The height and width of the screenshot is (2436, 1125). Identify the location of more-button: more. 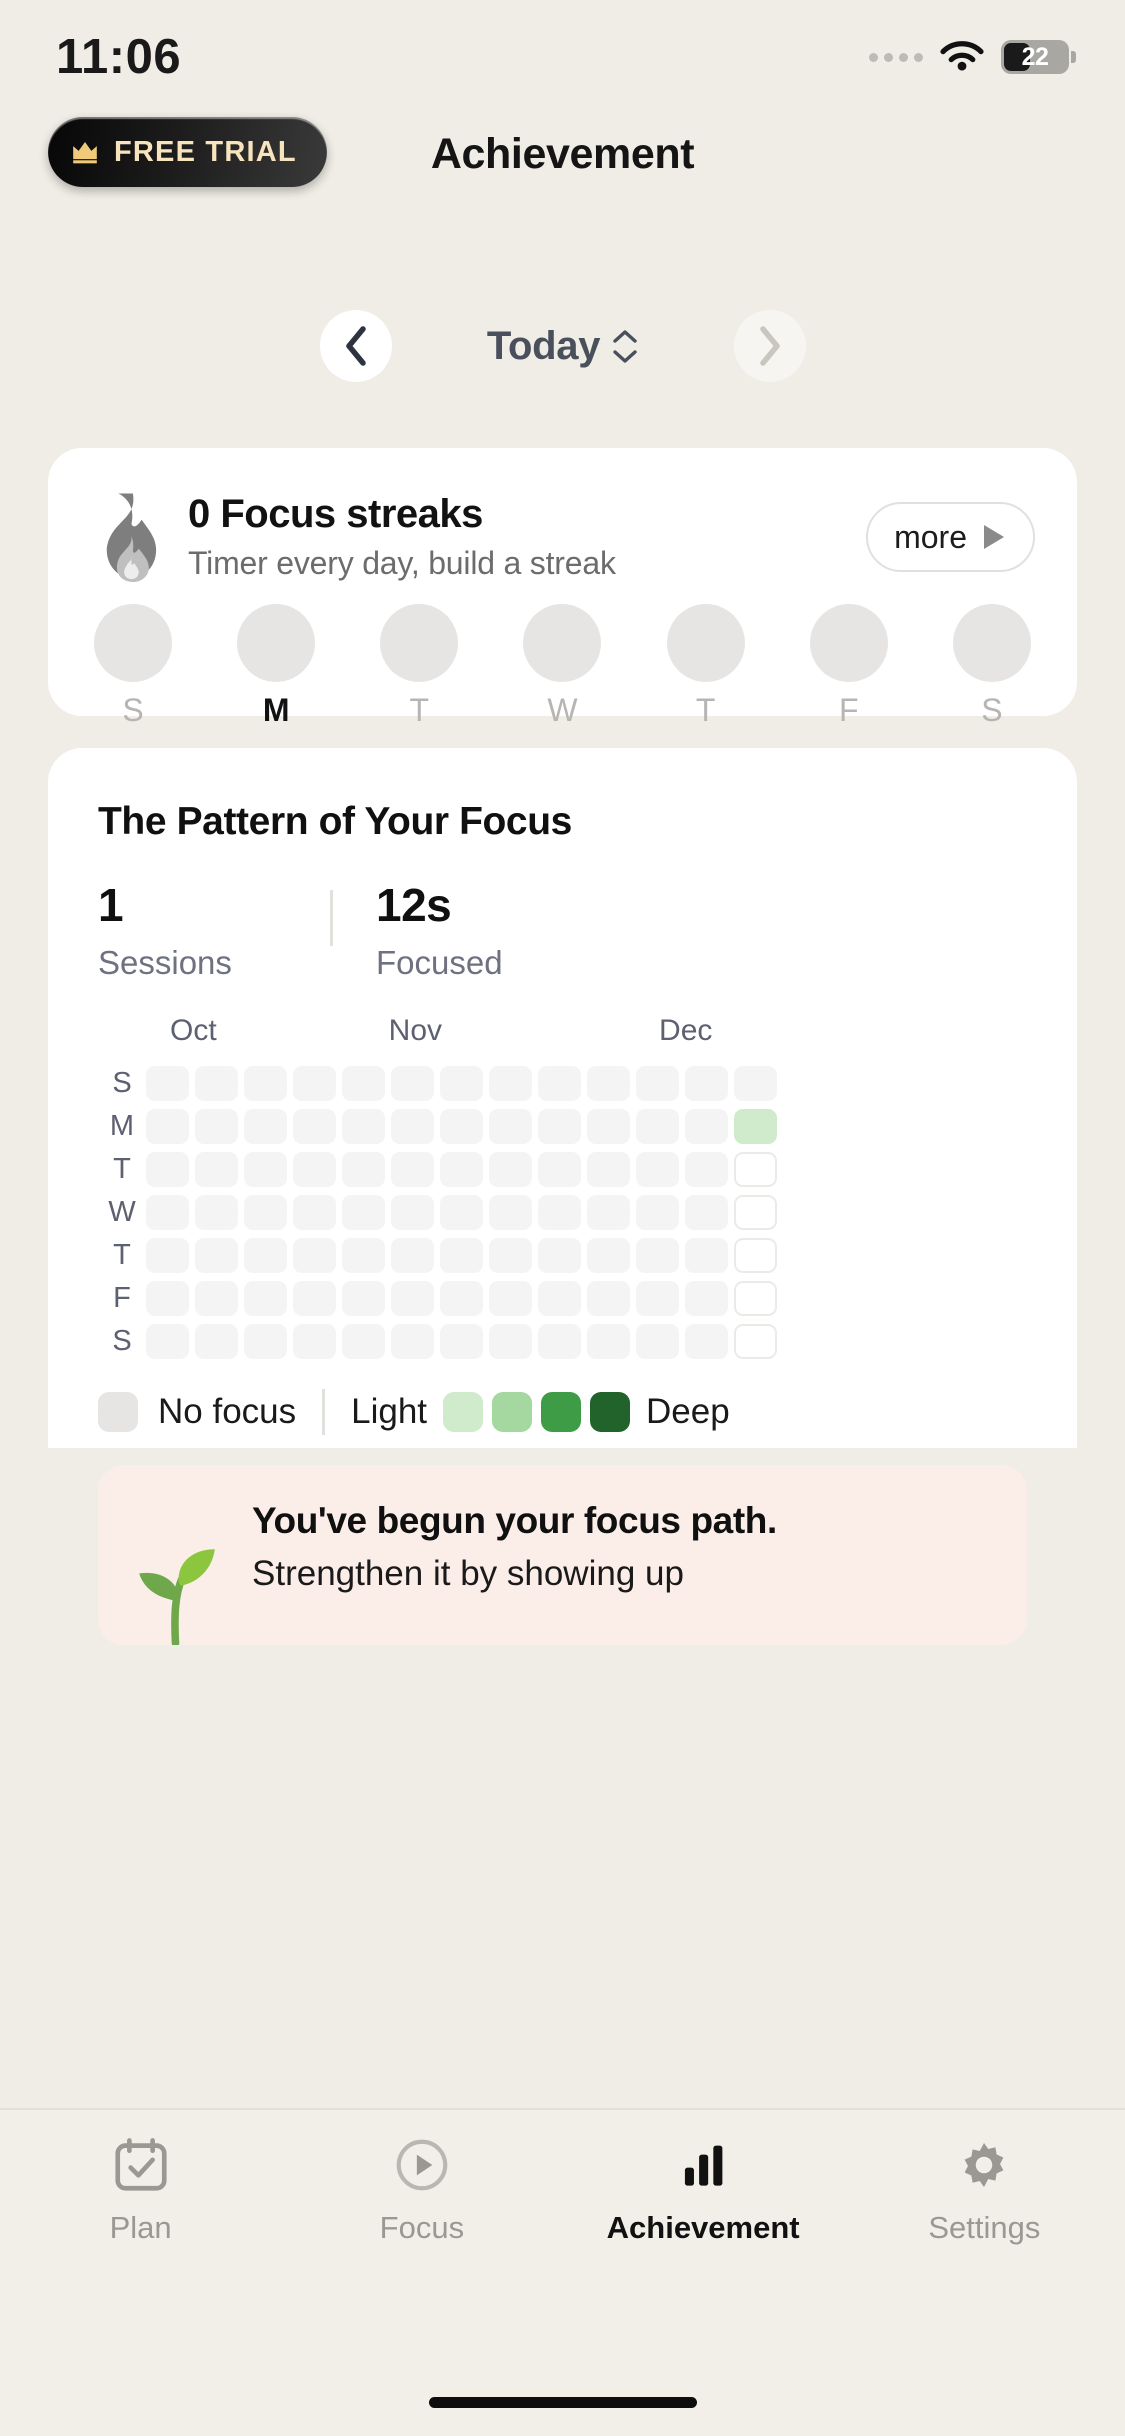
(950, 537).